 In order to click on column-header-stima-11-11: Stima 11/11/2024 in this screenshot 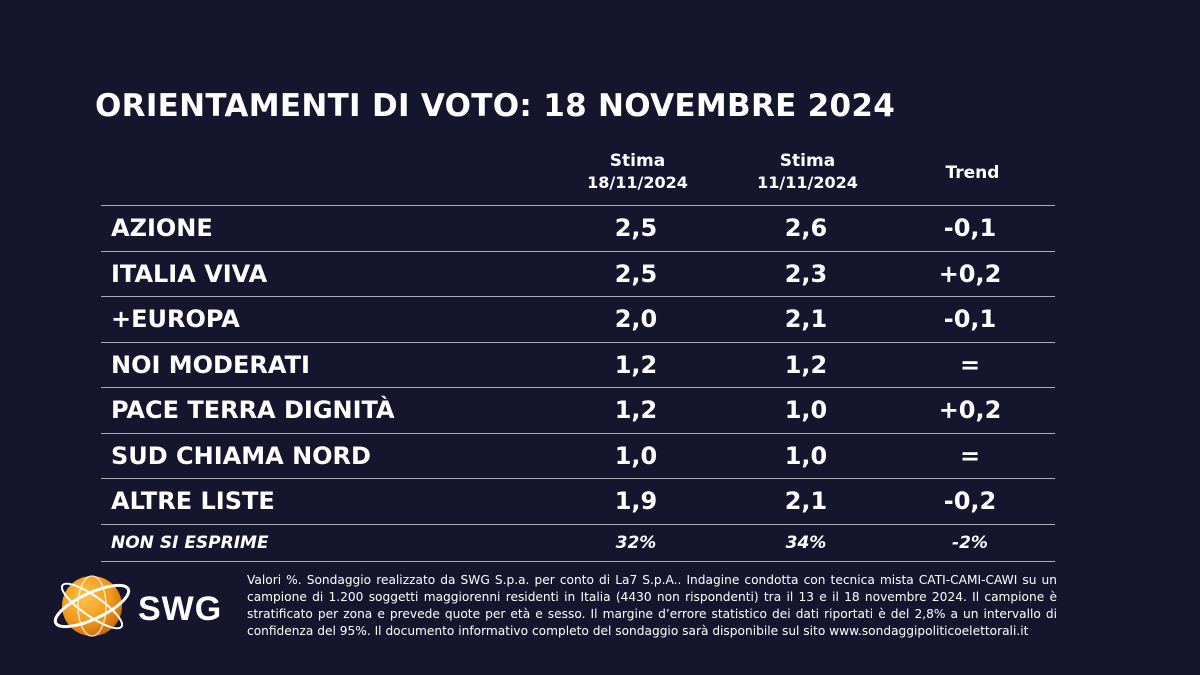, I will do `click(807, 172)`.